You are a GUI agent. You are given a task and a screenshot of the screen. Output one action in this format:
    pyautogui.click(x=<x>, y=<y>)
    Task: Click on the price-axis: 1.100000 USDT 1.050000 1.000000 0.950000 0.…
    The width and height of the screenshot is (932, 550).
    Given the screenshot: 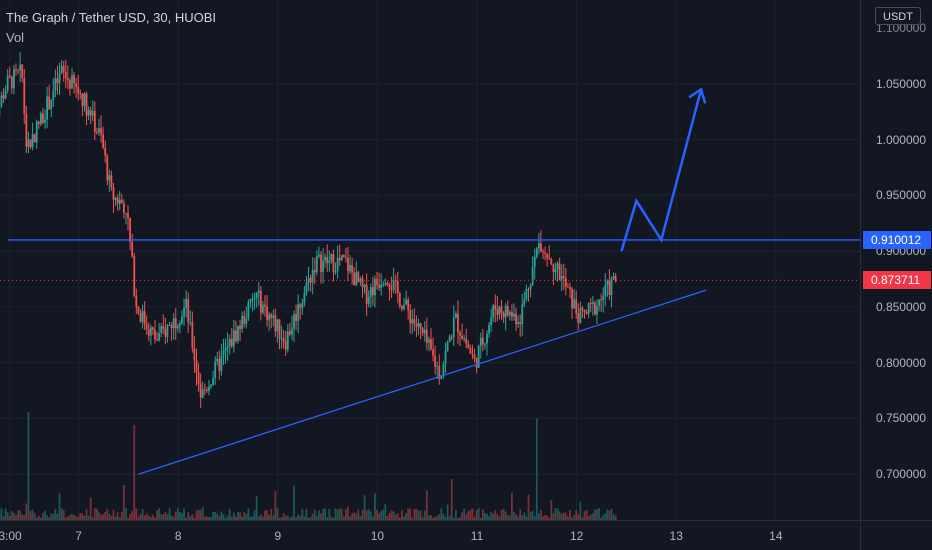 What is the action you would take?
    pyautogui.click(x=896, y=260)
    